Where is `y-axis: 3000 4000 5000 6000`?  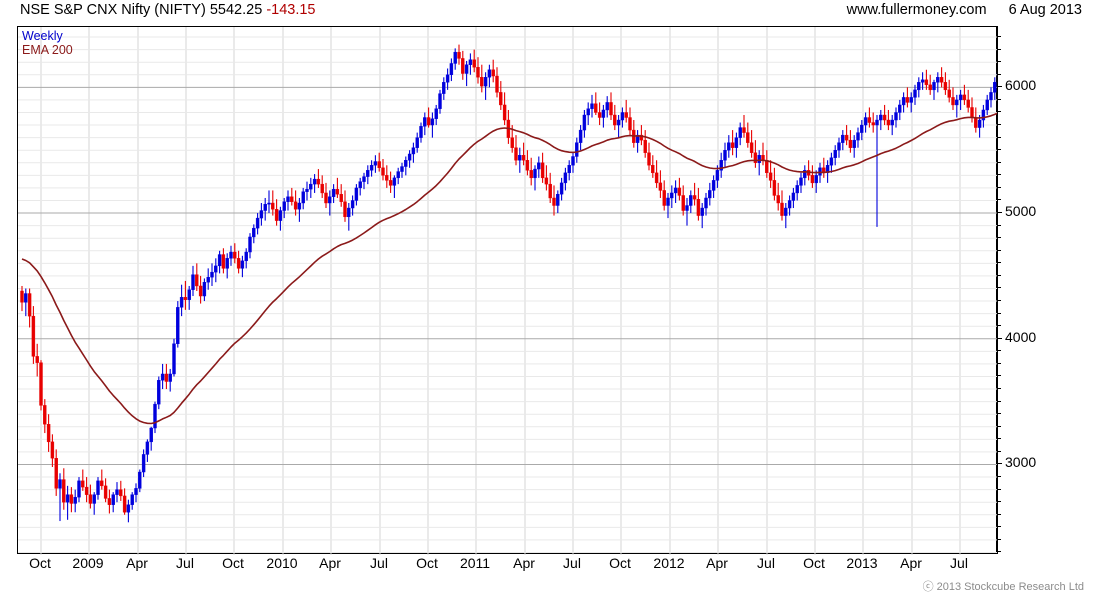 y-axis: 3000 4000 5000 6000 is located at coordinates (1048, 290).